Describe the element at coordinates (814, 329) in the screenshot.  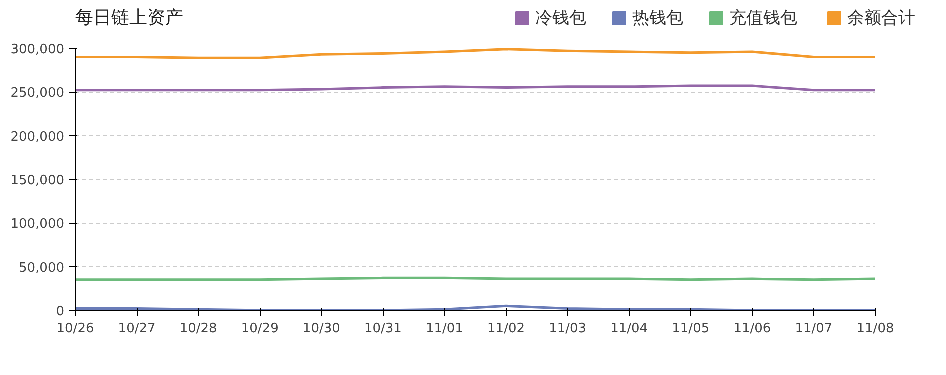
I see `x-tick-label: 11/07` at that location.